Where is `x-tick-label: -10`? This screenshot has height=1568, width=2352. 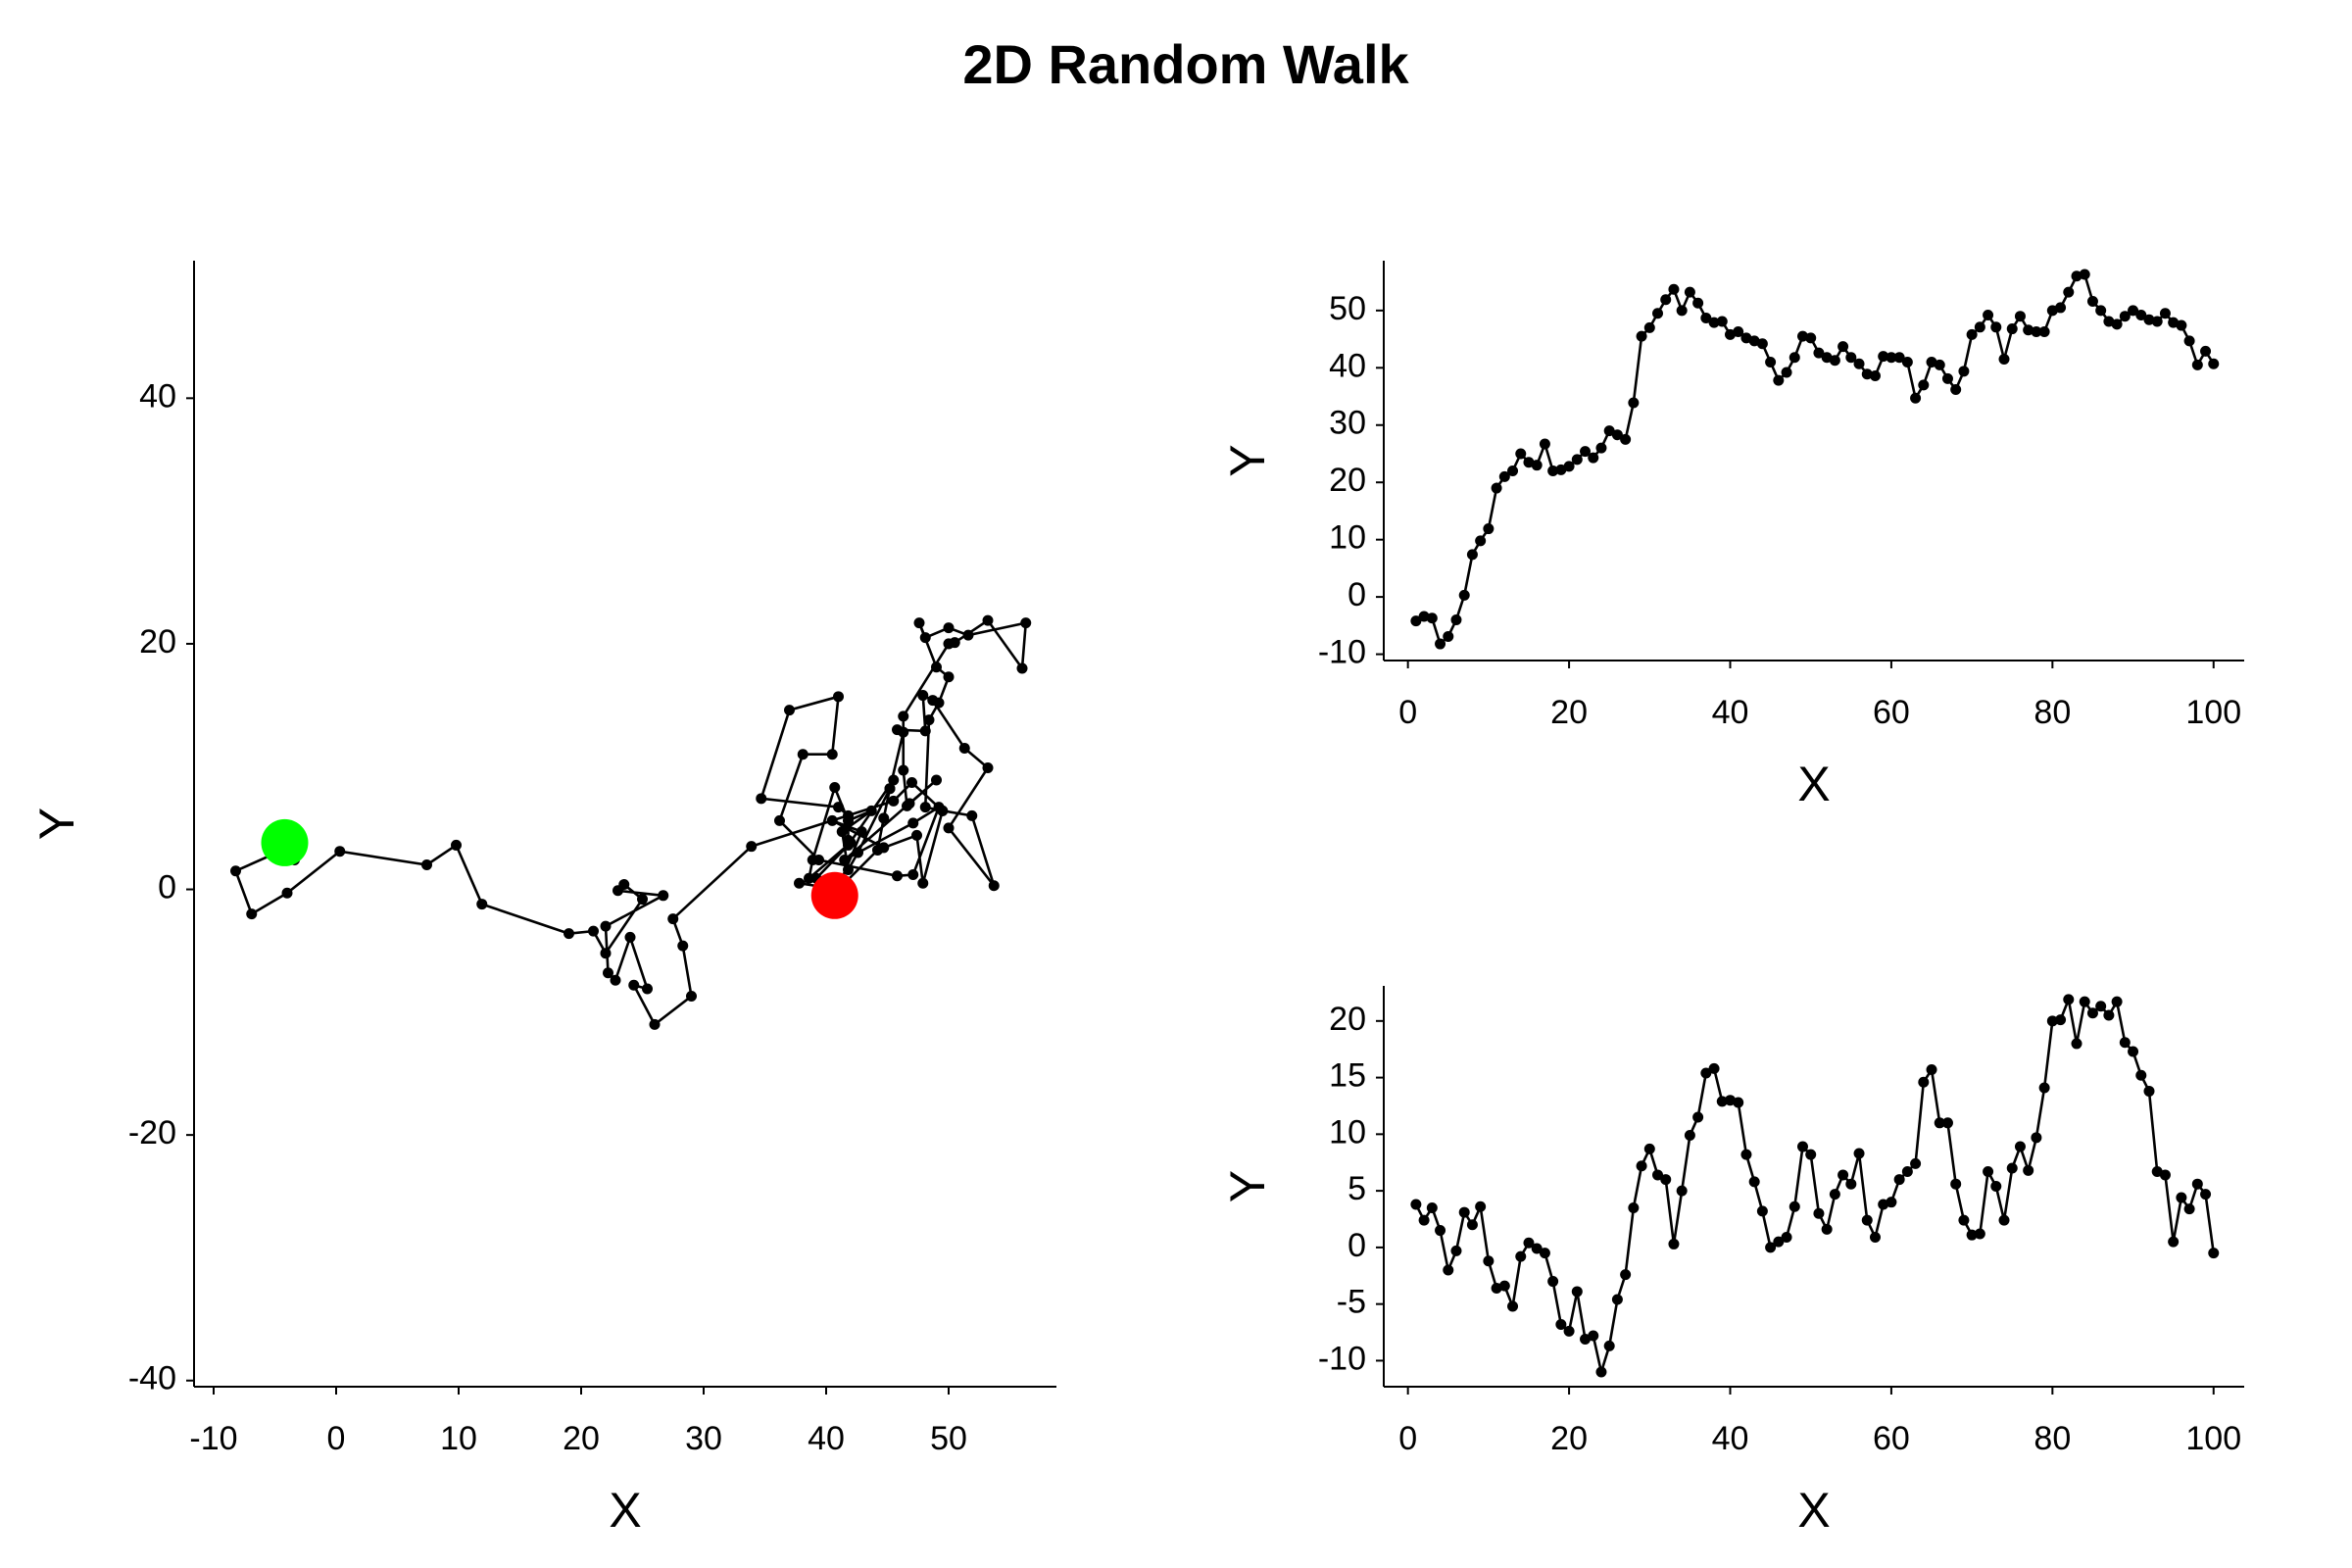 x-tick-label: -10 is located at coordinates (213, 1438).